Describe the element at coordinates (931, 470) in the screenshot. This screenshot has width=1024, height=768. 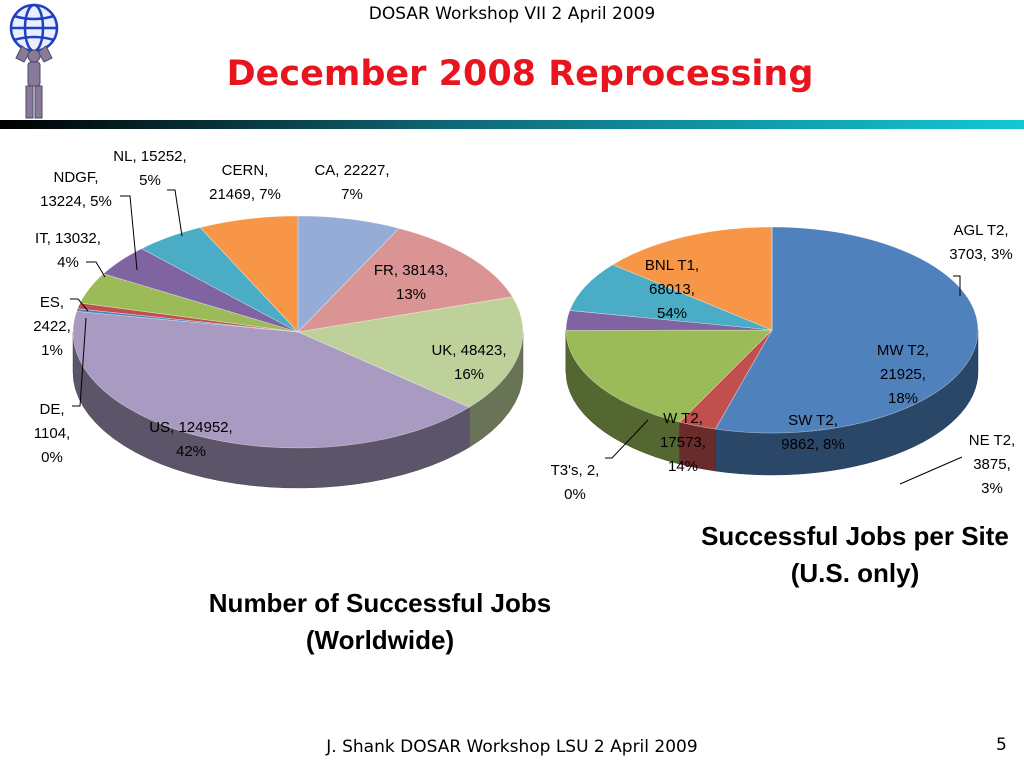
I see `leader-line-ne-t2` at that location.